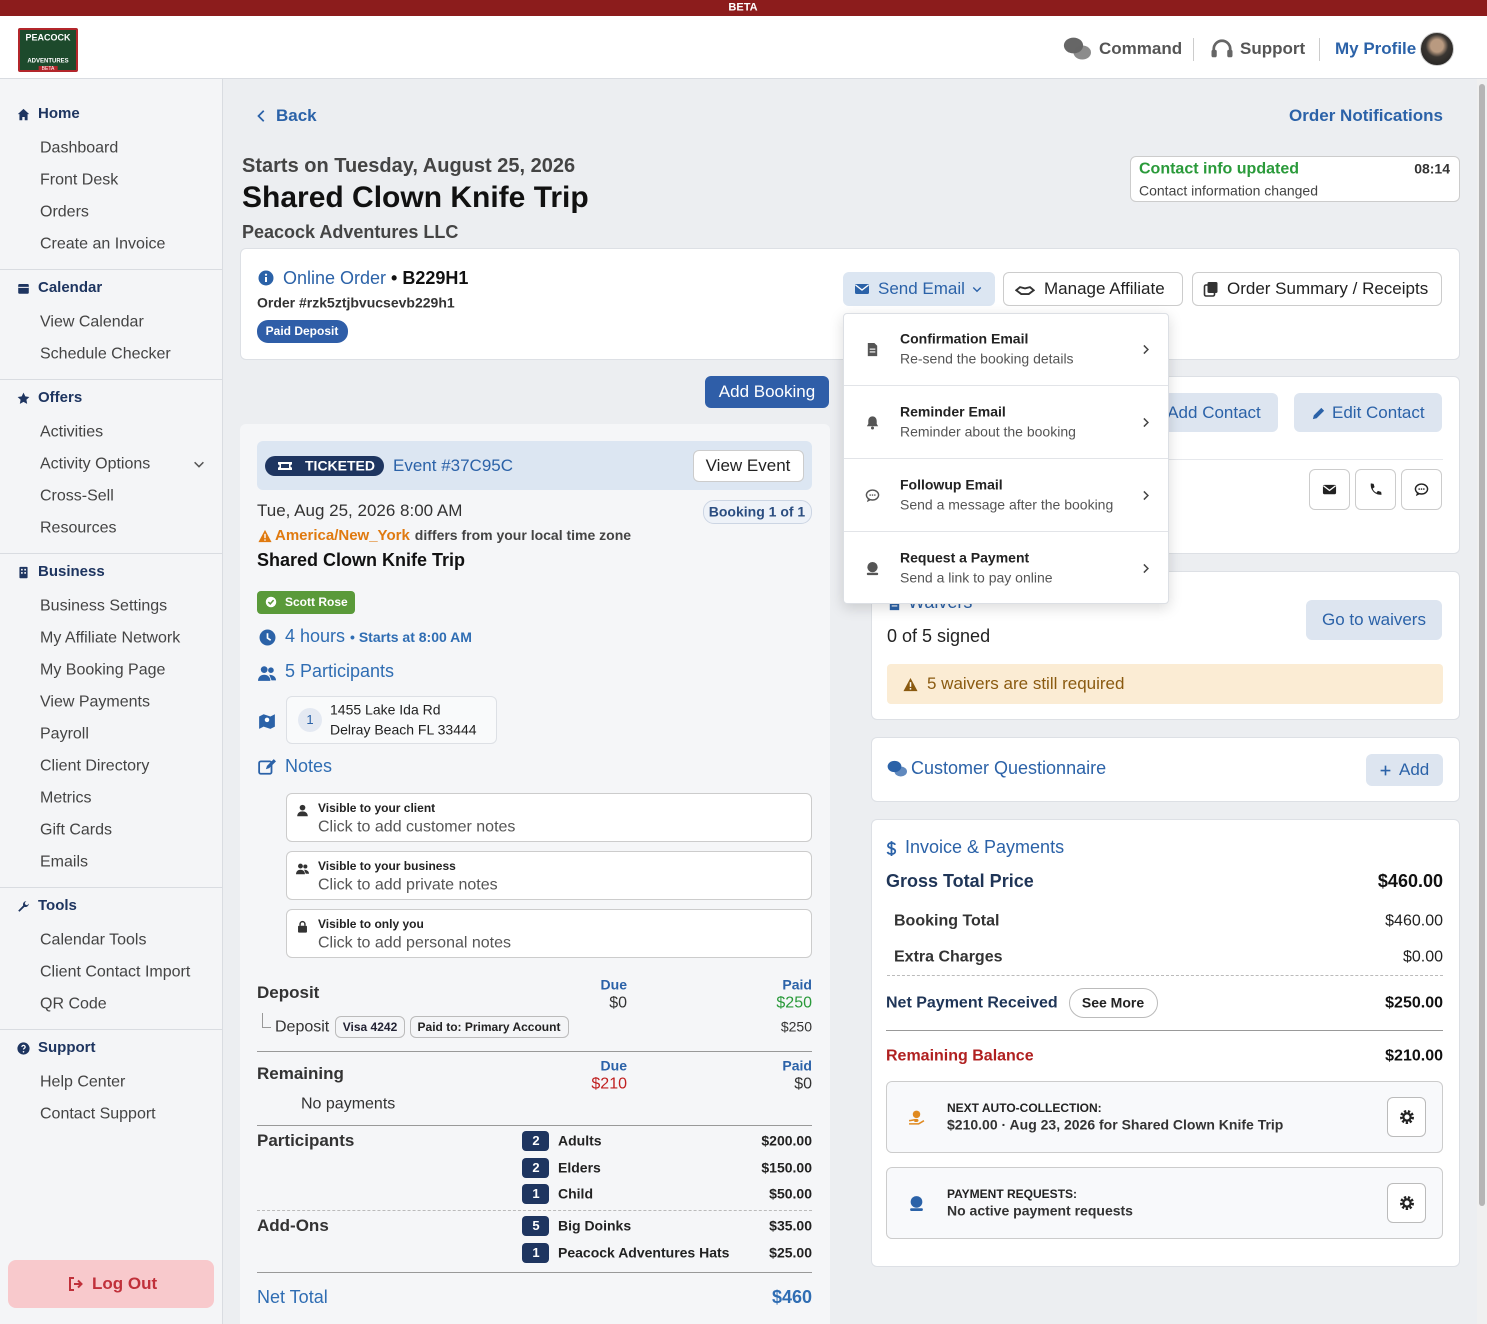 The width and height of the screenshot is (1487, 1324). Describe the element at coordinates (985, 847) in the screenshot. I see `invoice-title: Invoice & Payments` at that location.